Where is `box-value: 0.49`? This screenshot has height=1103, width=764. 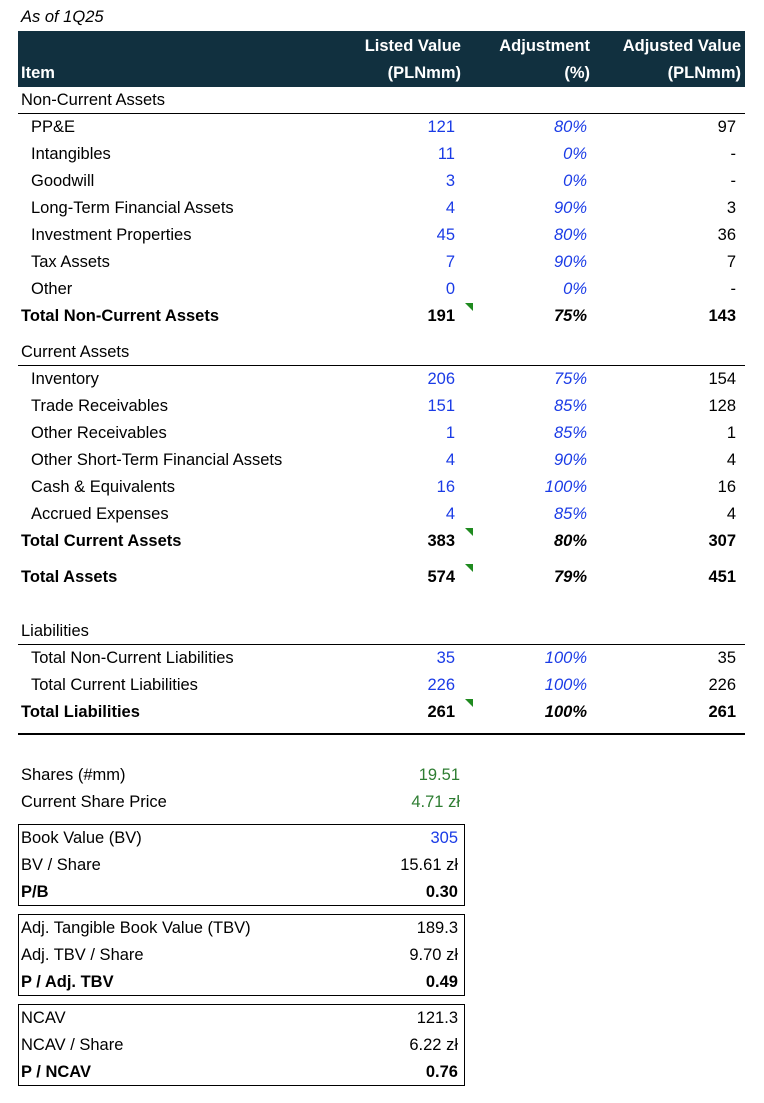
box-value: 0.49 is located at coordinates (441, 982).